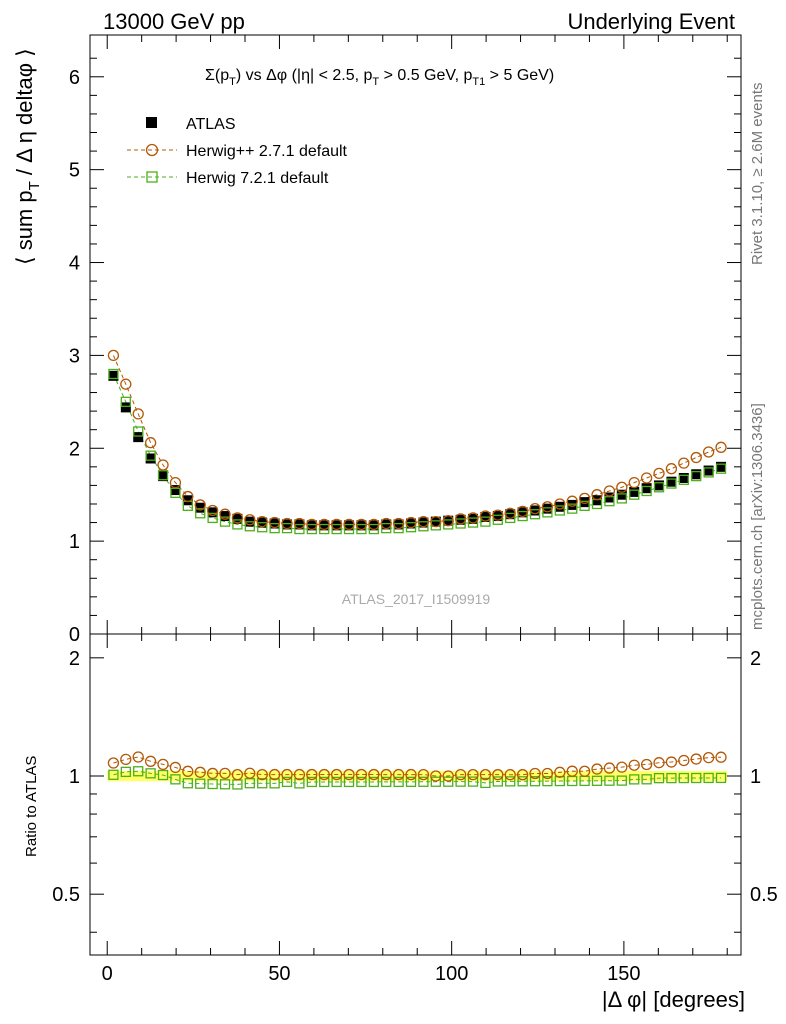  Describe the element at coordinates (279, 974) in the screenshot. I see `x-tick-label: 50` at that location.